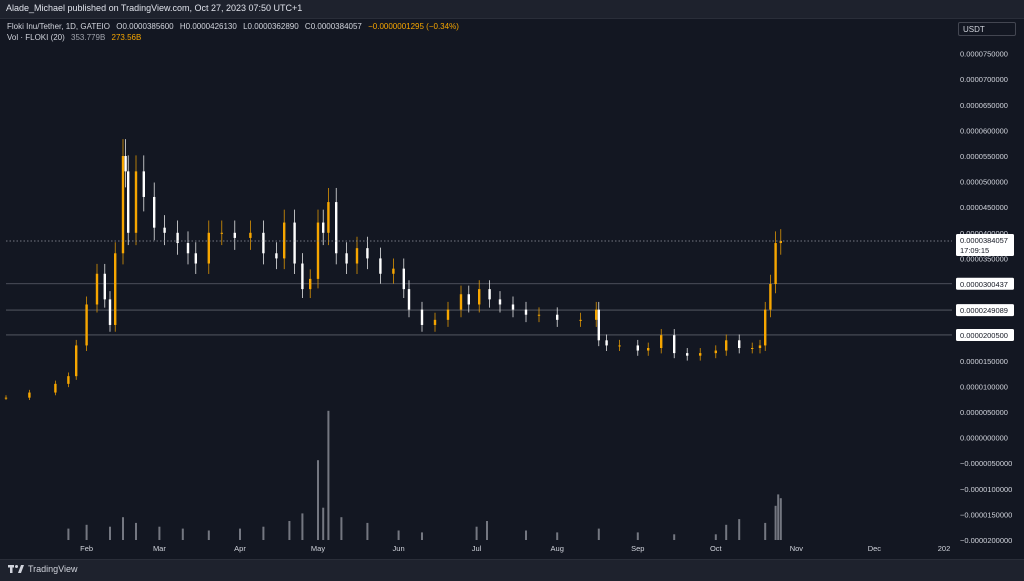 This screenshot has height=581, width=1024. I want to click on volume-value-2: 273.56B, so click(126, 37).